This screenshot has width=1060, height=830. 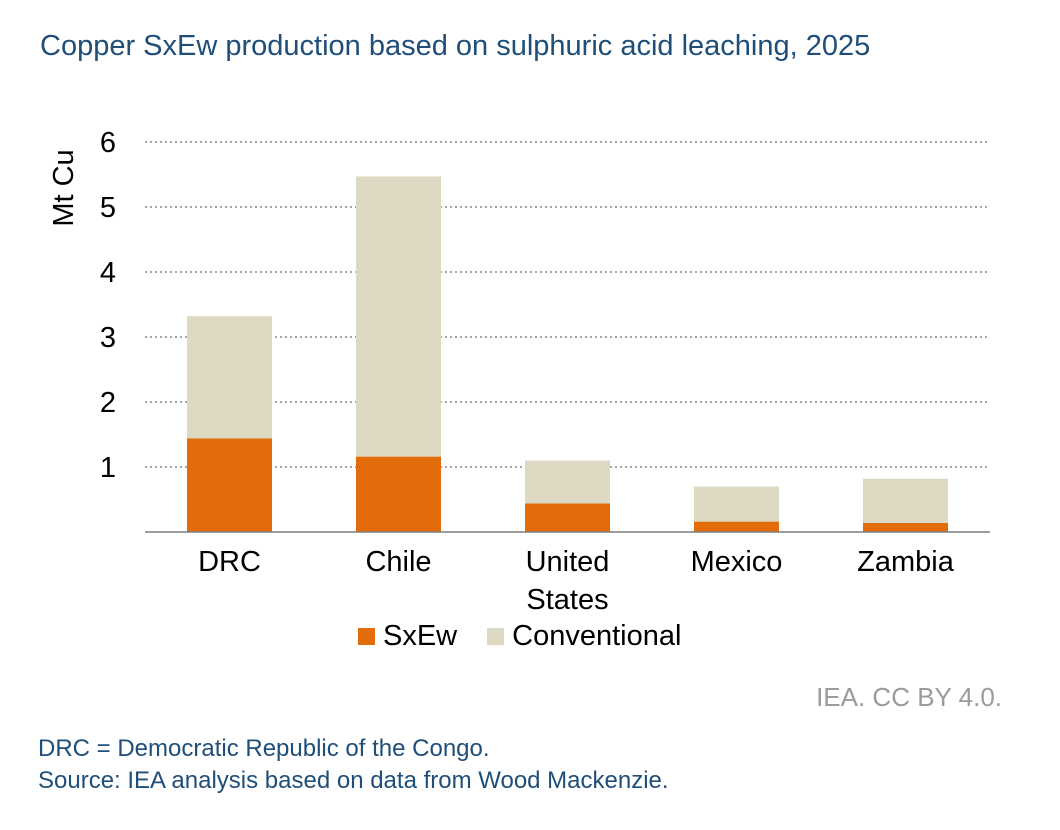 I want to click on bar-conventional-drc, so click(x=229, y=377).